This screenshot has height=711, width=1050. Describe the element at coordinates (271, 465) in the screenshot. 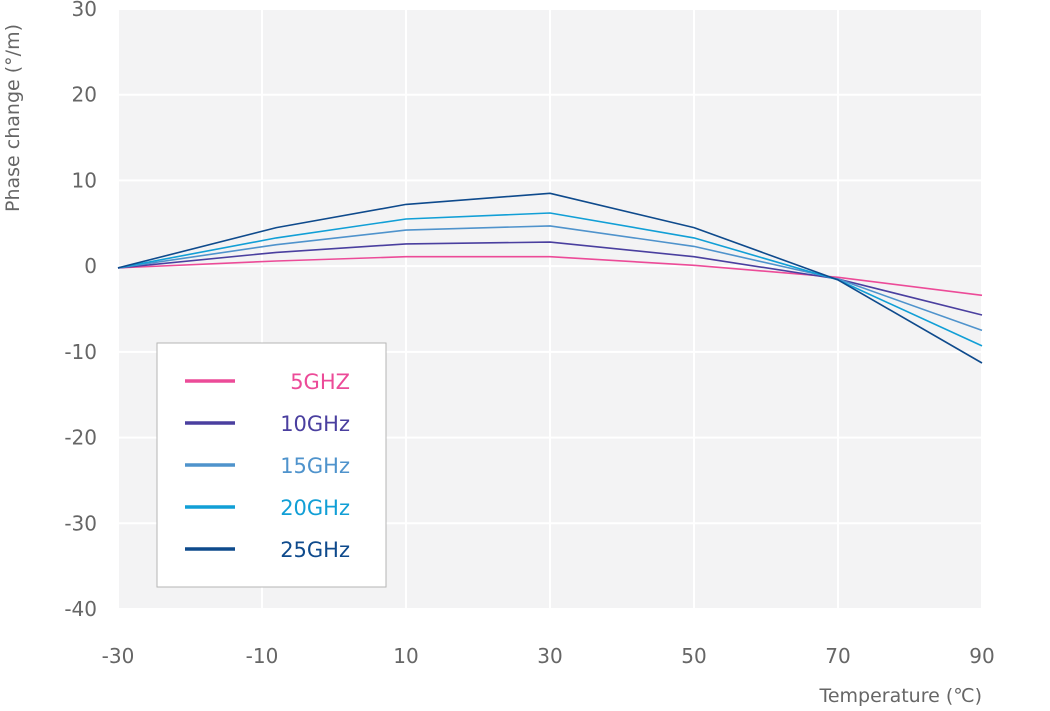

I see `legend: 5GHZ 10GHz 15GHz 20GHz 25GHz` at that location.